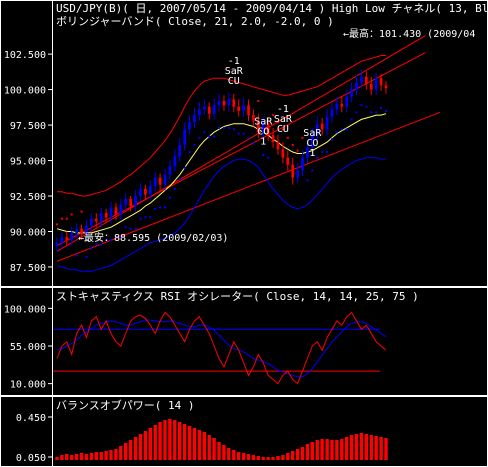  I want to click on sar-marker-0-line-2: CU, so click(234, 81).